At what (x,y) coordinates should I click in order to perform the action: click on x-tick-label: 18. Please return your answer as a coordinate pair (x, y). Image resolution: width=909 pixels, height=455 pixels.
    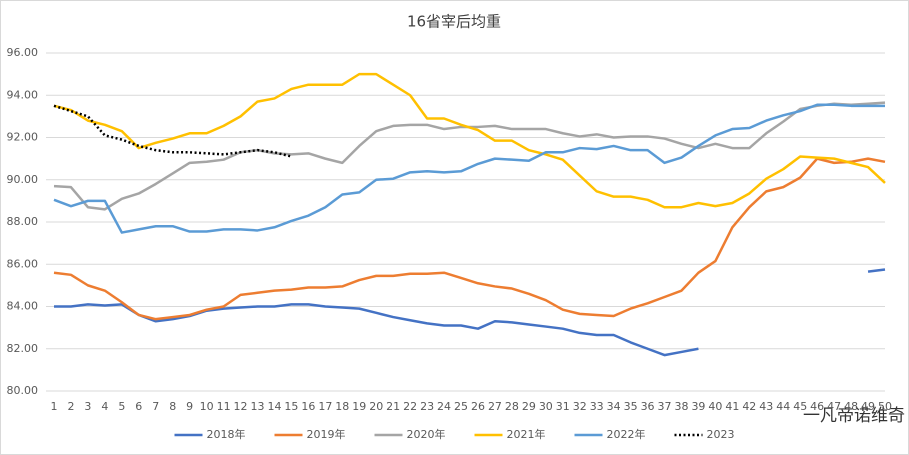
    Looking at the image, I should click on (342, 406).